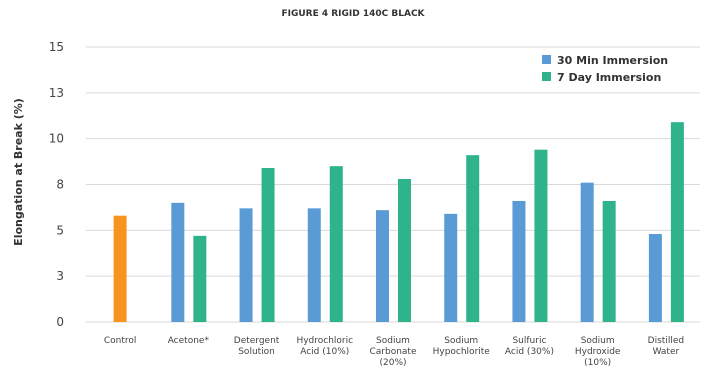 Image resolution: width=707 pixels, height=373 pixels. What do you see at coordinates (56, 93) in the screenshot?
I see `y-tick-label: 13` at bounding box center [56, 93].